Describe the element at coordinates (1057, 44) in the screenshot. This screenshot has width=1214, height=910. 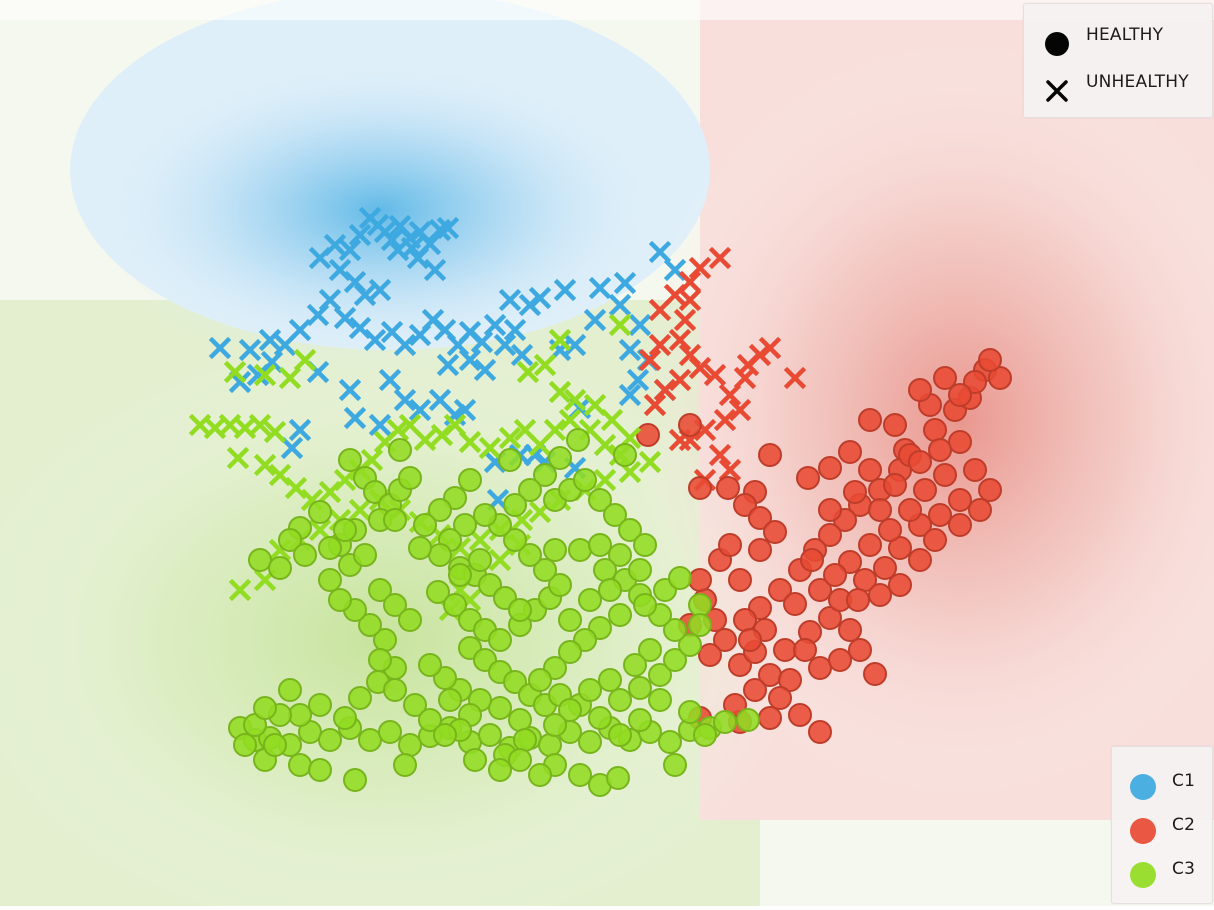
I see `circle-marker-icon` at that location.